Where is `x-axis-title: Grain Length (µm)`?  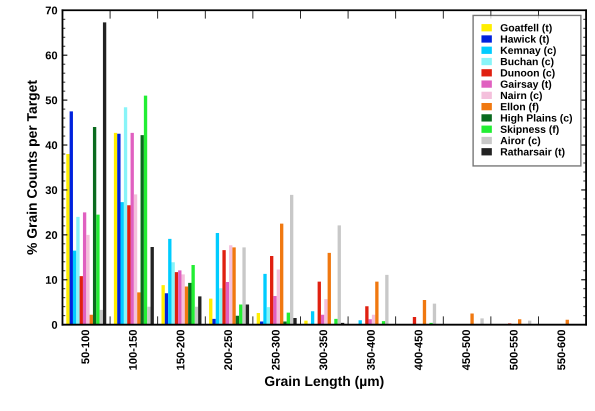 x-axis-title: Grain Length (µm) is located at coordinates (324, 382).